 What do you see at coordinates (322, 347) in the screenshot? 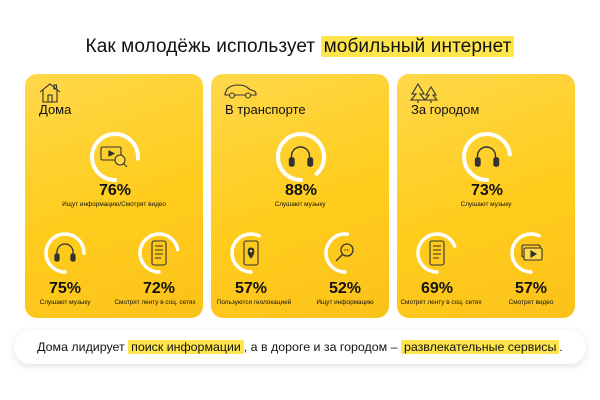
I see `summary-text: , а в дороге и за городом –` at bounding box center [322, 347].